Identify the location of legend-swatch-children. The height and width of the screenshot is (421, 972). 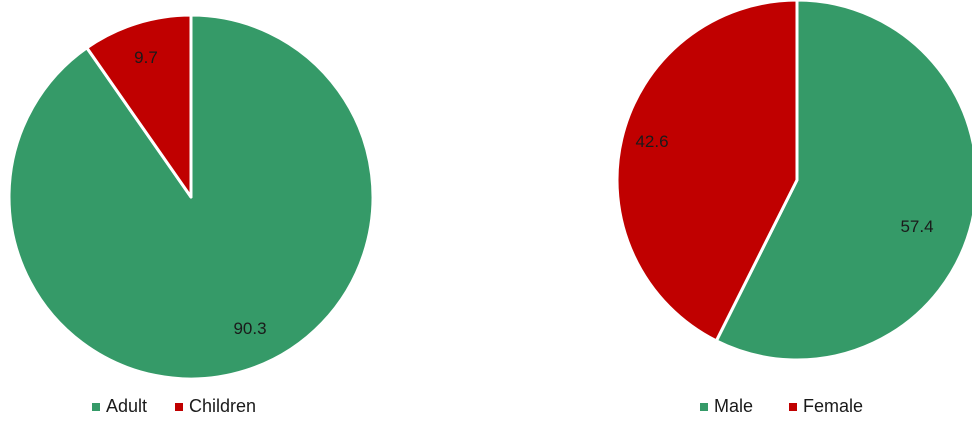
(179, 406).